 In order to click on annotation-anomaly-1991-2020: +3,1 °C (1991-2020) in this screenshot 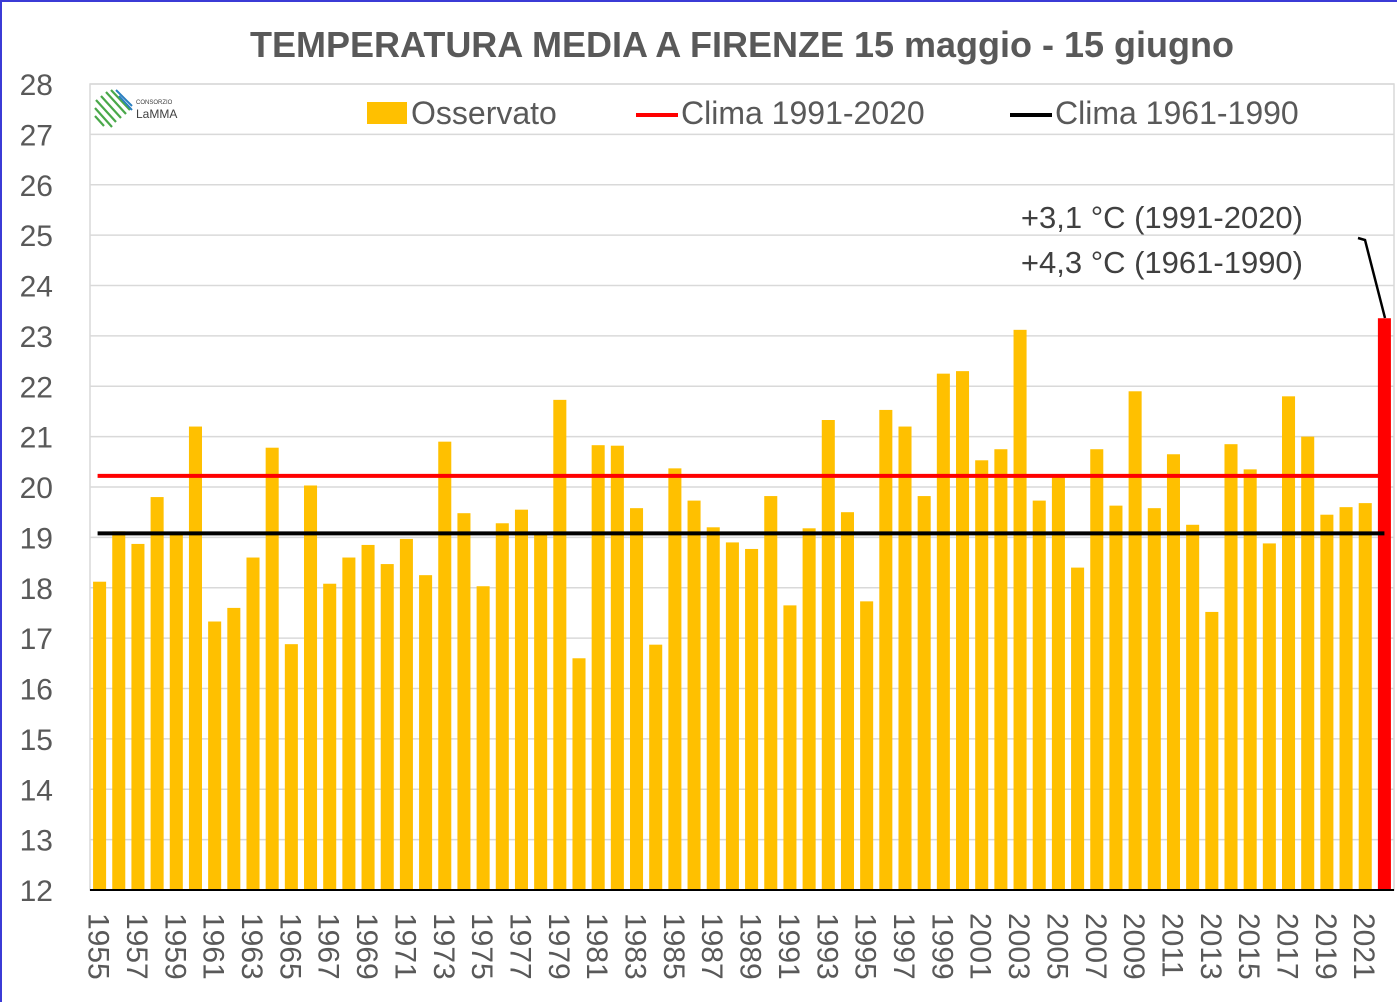, I will do `click(1162, 217)`.